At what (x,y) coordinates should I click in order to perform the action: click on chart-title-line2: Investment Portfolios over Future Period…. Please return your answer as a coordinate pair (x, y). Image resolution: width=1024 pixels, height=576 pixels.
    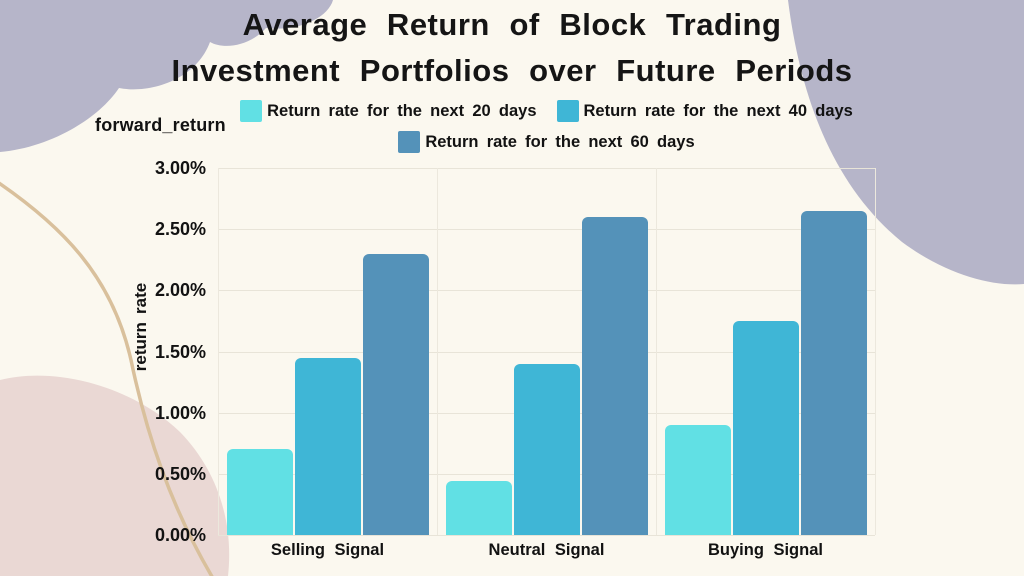
    Looking at the image, I should click on (512, 70).